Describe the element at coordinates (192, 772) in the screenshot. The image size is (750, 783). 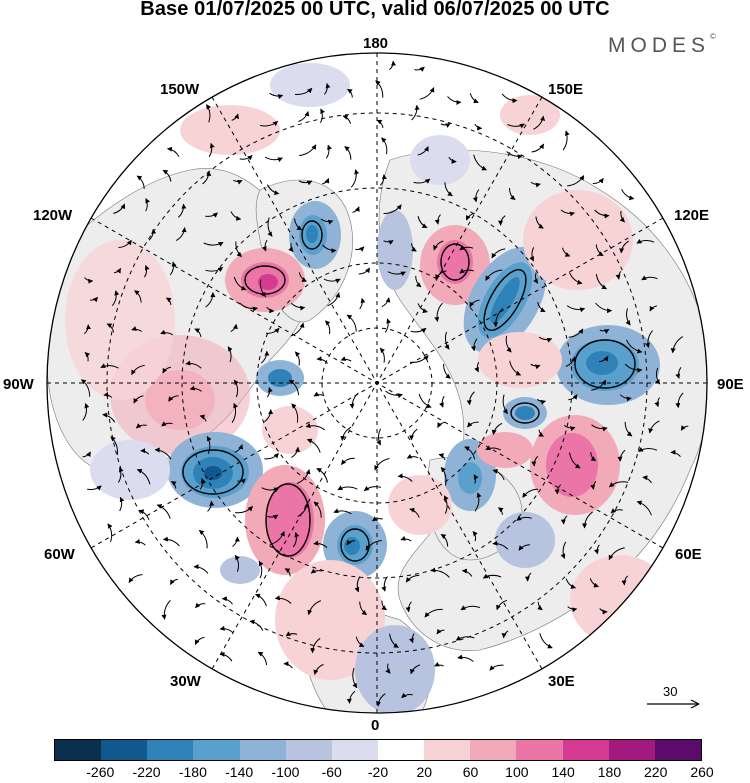
I see `colorbar-tick-label: -180` at that location.